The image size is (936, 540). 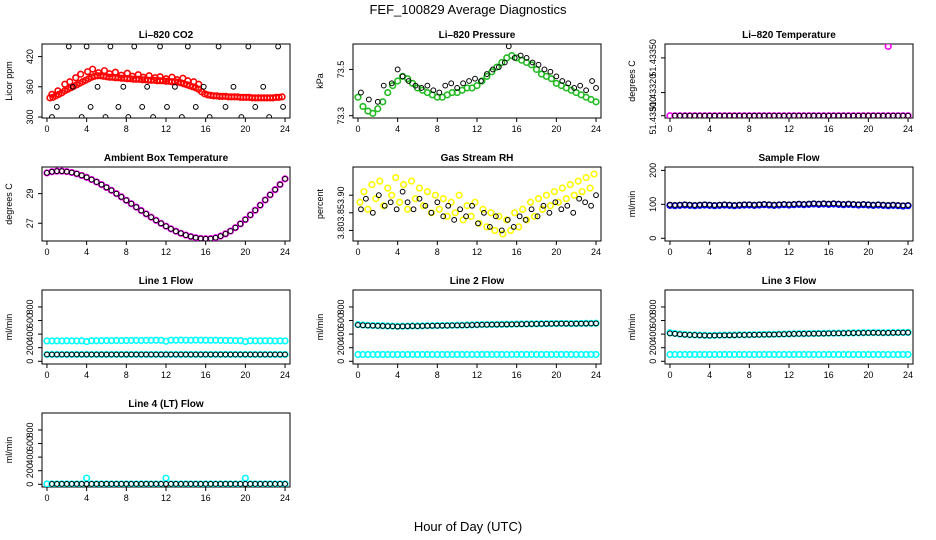 I want to click on y-tick-label: 73.5, so click(x=341, y=70).